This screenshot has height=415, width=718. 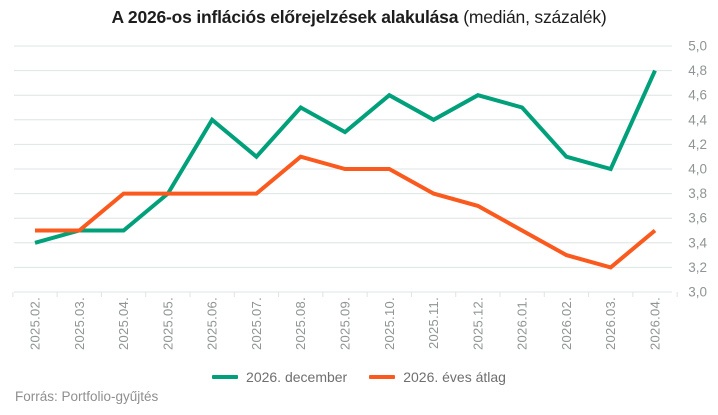 I want to click on y-axis-label: 4,4, so click(x=697, y=119).